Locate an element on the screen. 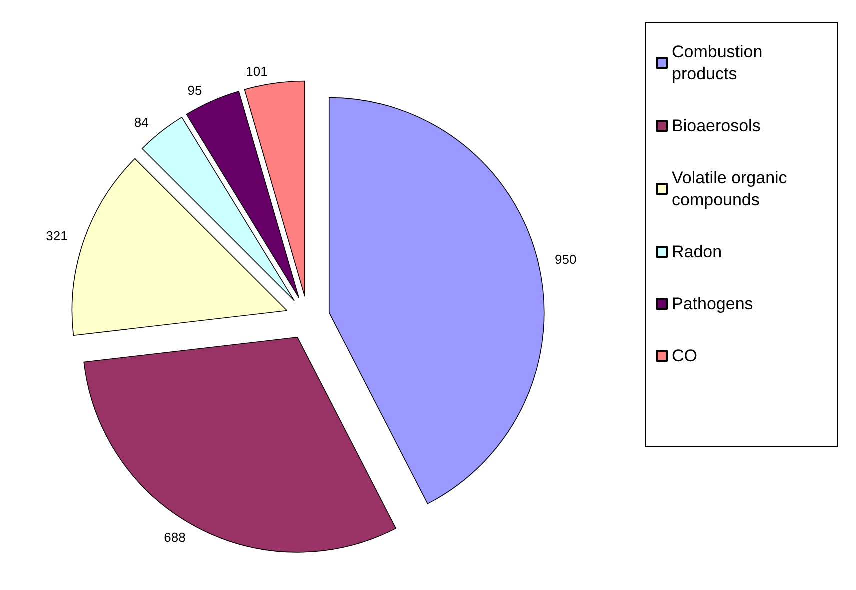  legend-label: Radon is located at coordinates (697, 252).